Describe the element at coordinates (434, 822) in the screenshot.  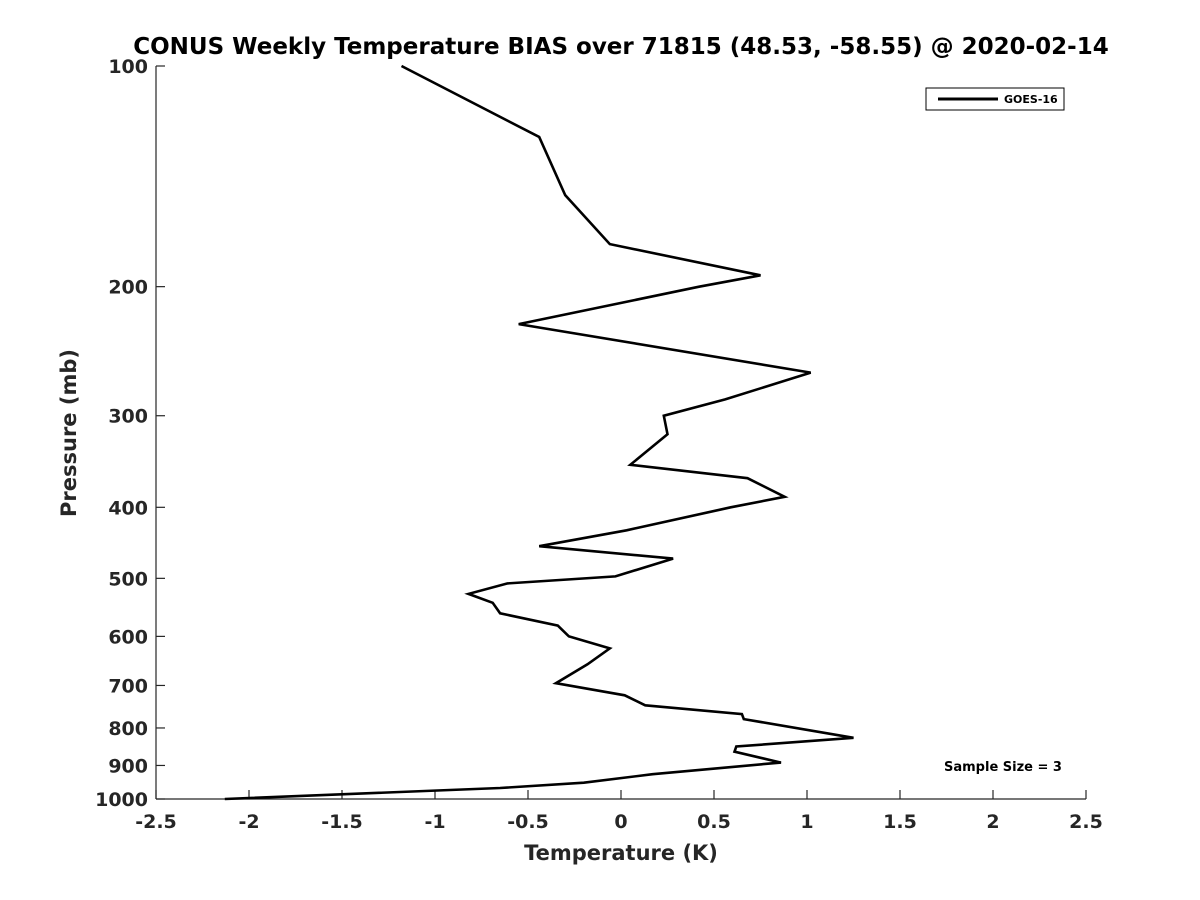
I see `x-tick-label: -1` at that location.